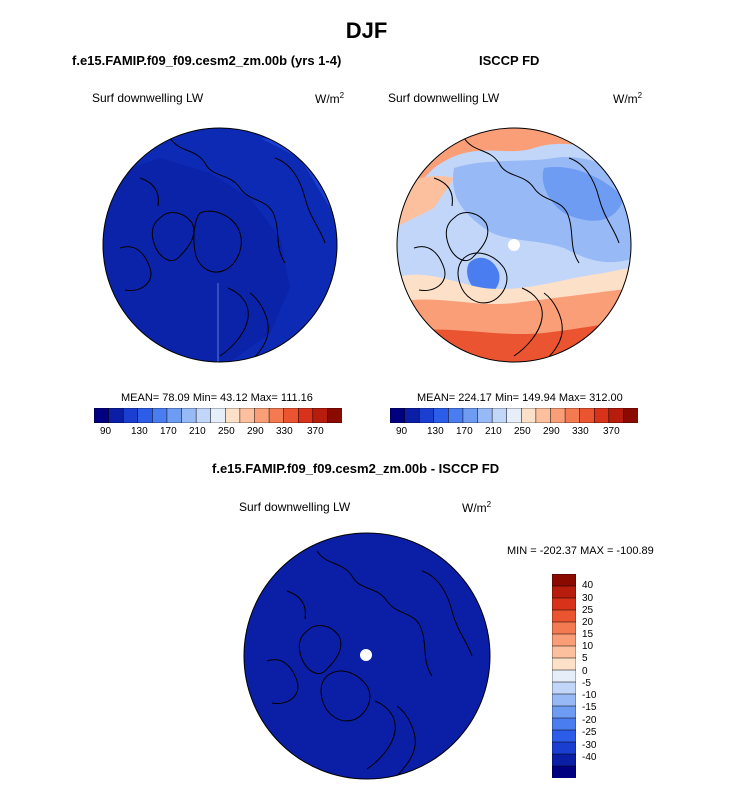 The image size is (733, 788). Describe the element at coordinates (402, 431) in the screenshot. I see `right-tick-0: 90` at that location.